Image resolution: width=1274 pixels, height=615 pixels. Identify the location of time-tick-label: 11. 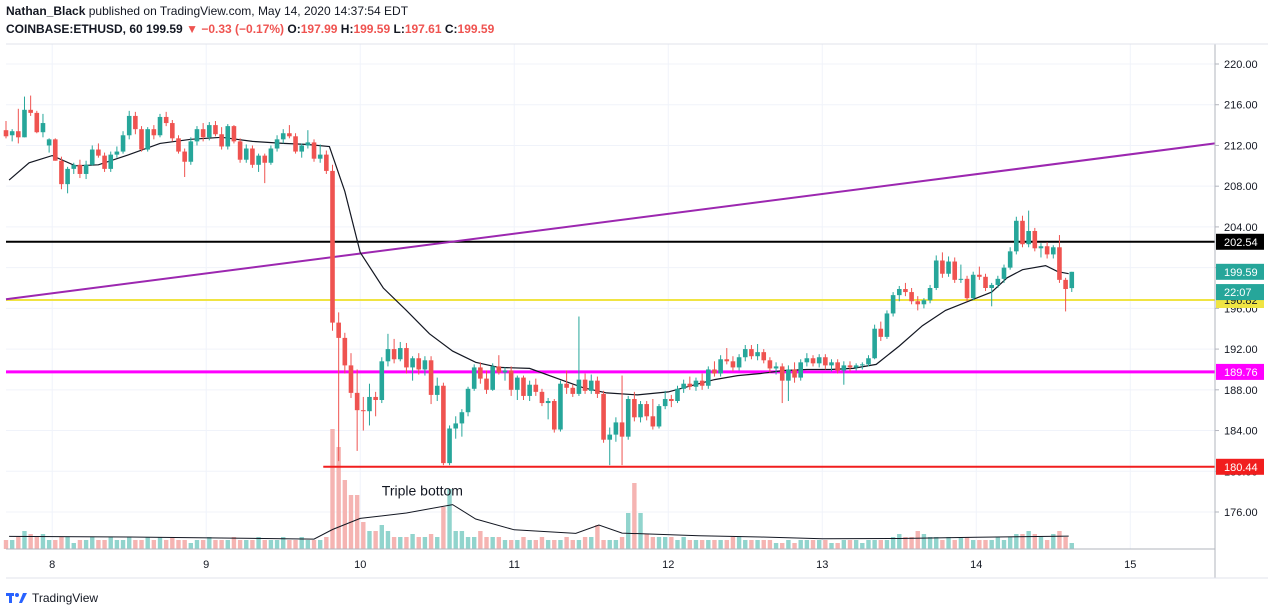
(514, 565).